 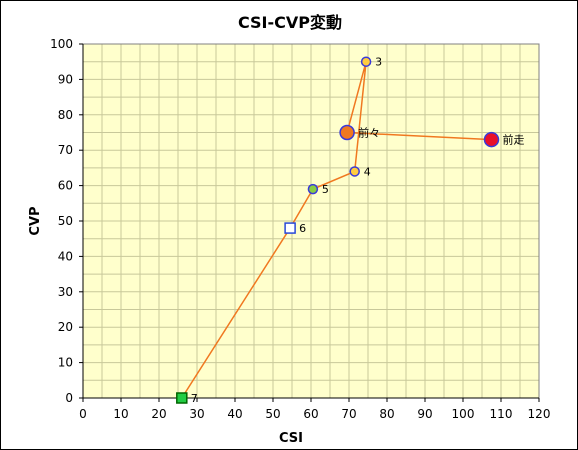 What do you see at coordinates (302, 228) in the screenshot?
I see `data-point-label: 6` at bounding box center [302, 228].